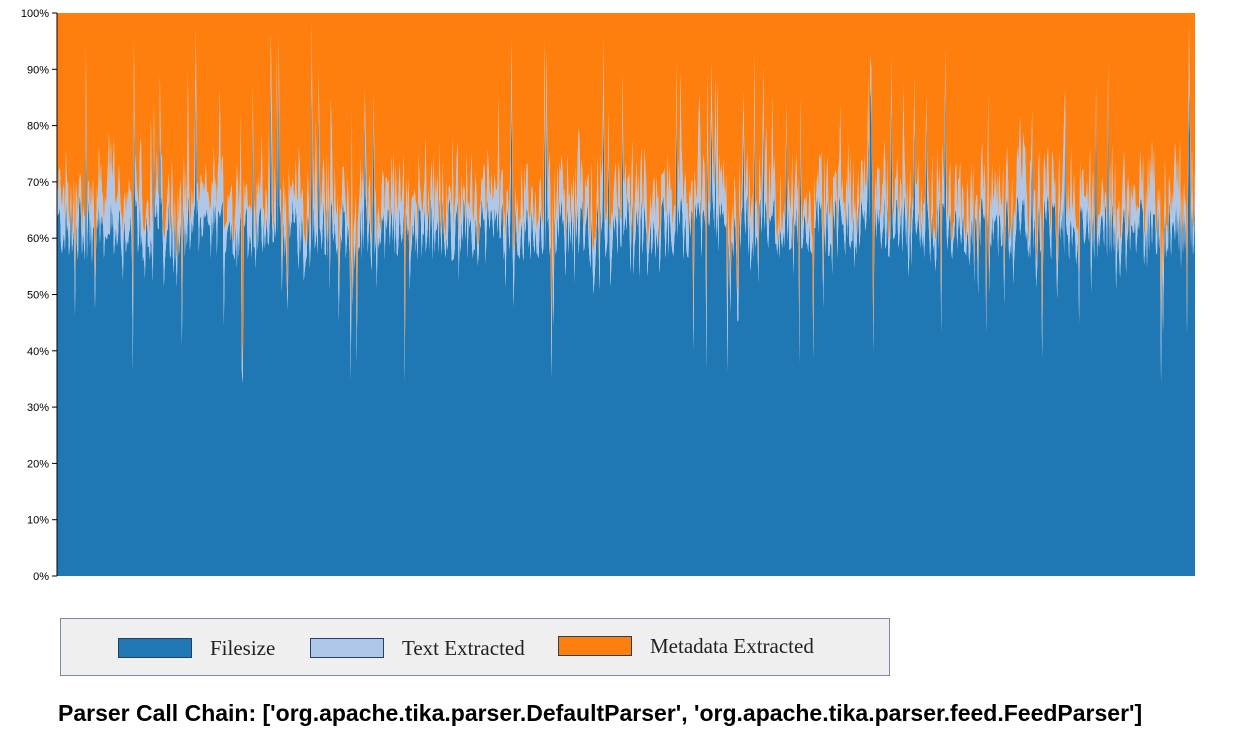 The height and width of the screenshot is (737, 1250). I want to click on legend-label-metadata-extracted: Metadata Extracted, so click(732, 645).